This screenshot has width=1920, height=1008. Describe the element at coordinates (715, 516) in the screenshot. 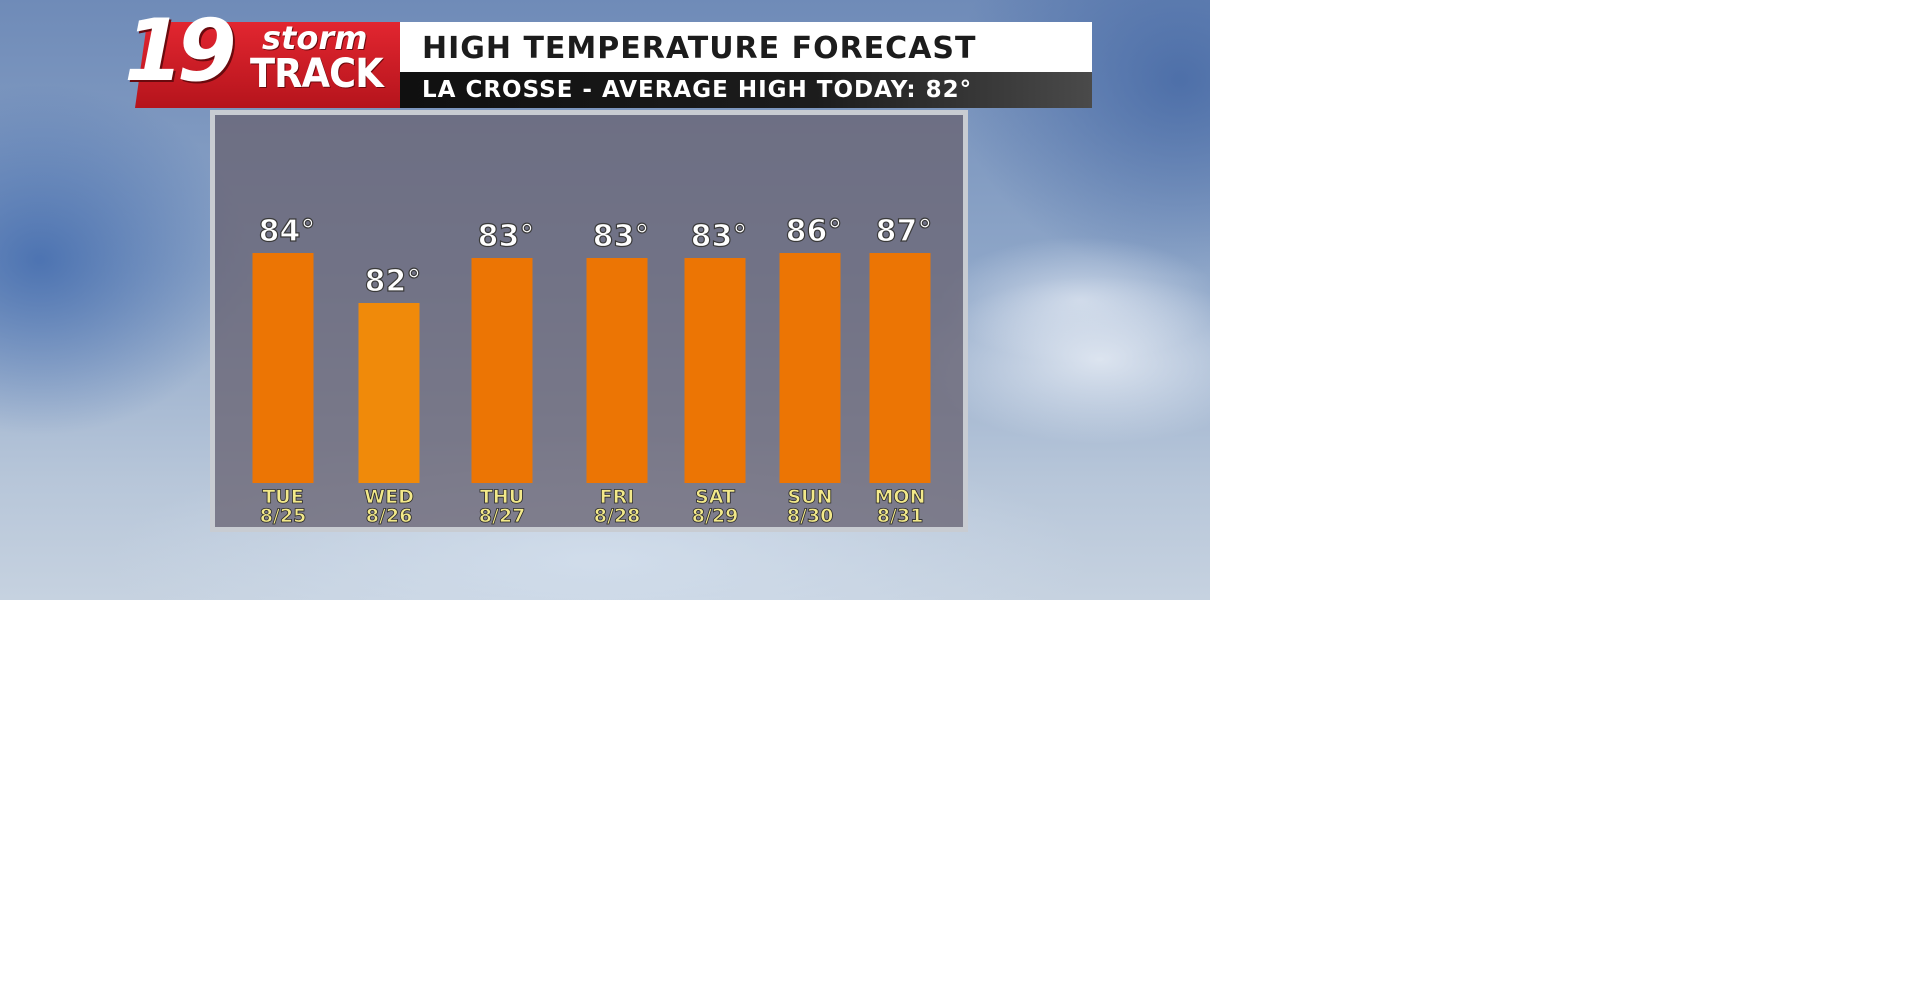

I see `date-label-sat: 8/29` at that location.